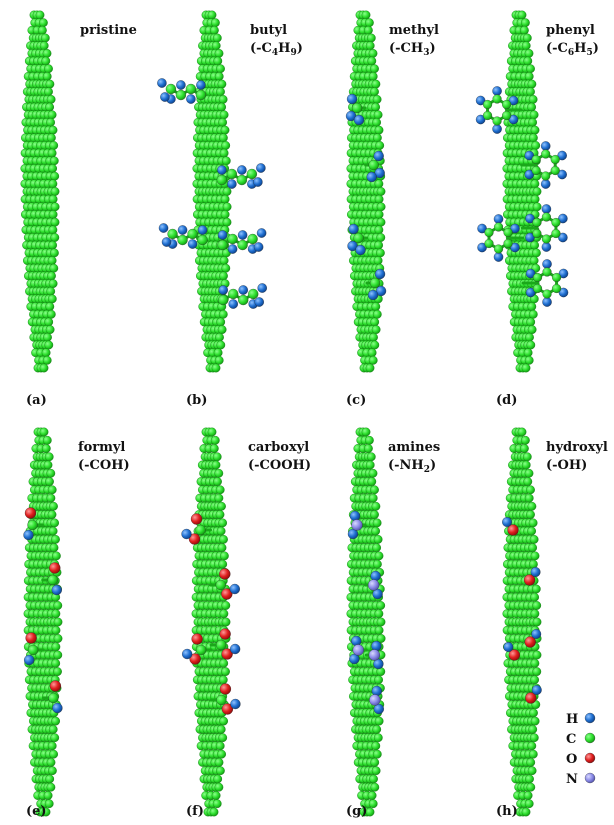 The height and width of the screenshot is (825, 614). Describe the element at coordinates (571, 739) in the screenshot. I see `legend-label: C` at that location.